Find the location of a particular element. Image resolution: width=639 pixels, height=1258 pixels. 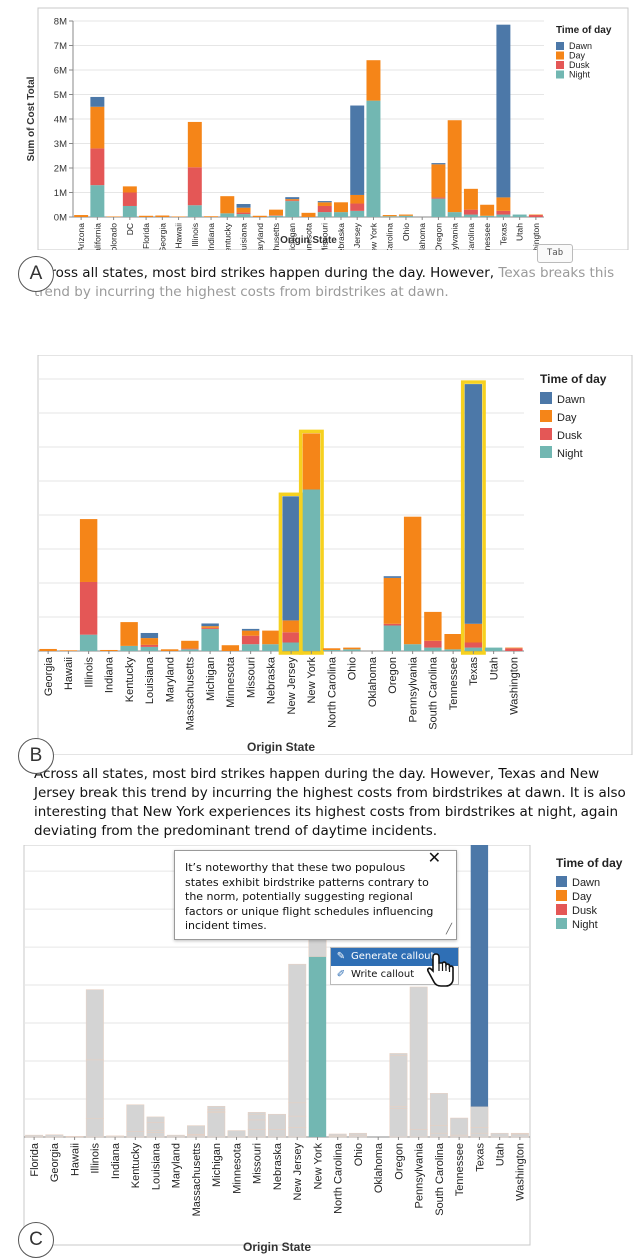

legend-label-dawn: Dawn is located at coordinates (571, 400).